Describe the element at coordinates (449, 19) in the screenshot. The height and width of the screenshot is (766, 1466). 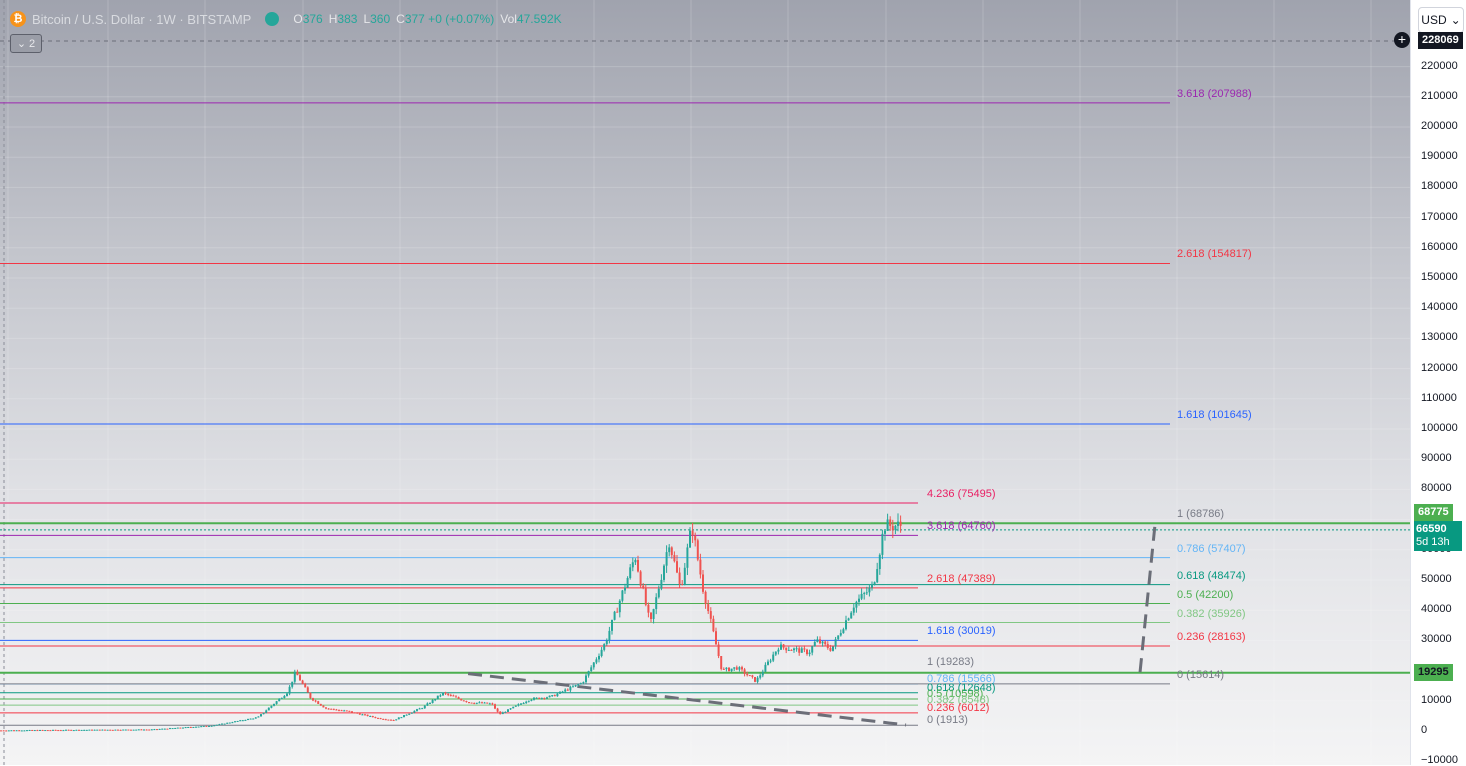
I see `ohlc-value: 377 +0 (+0.07%)` at that location.